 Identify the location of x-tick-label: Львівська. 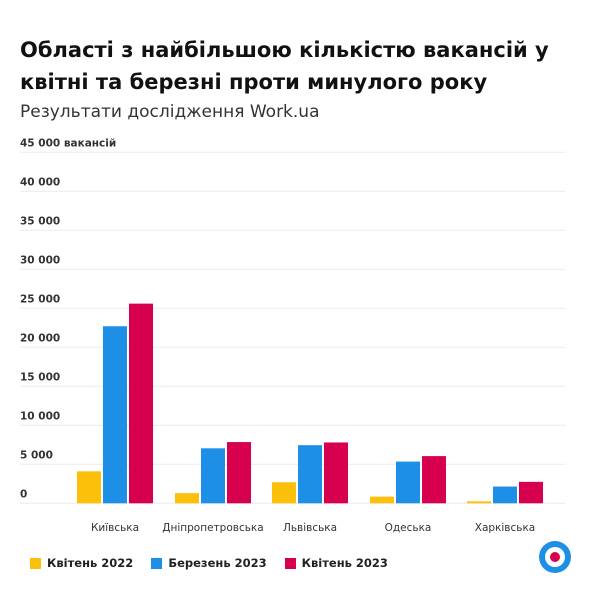
(310, 528).